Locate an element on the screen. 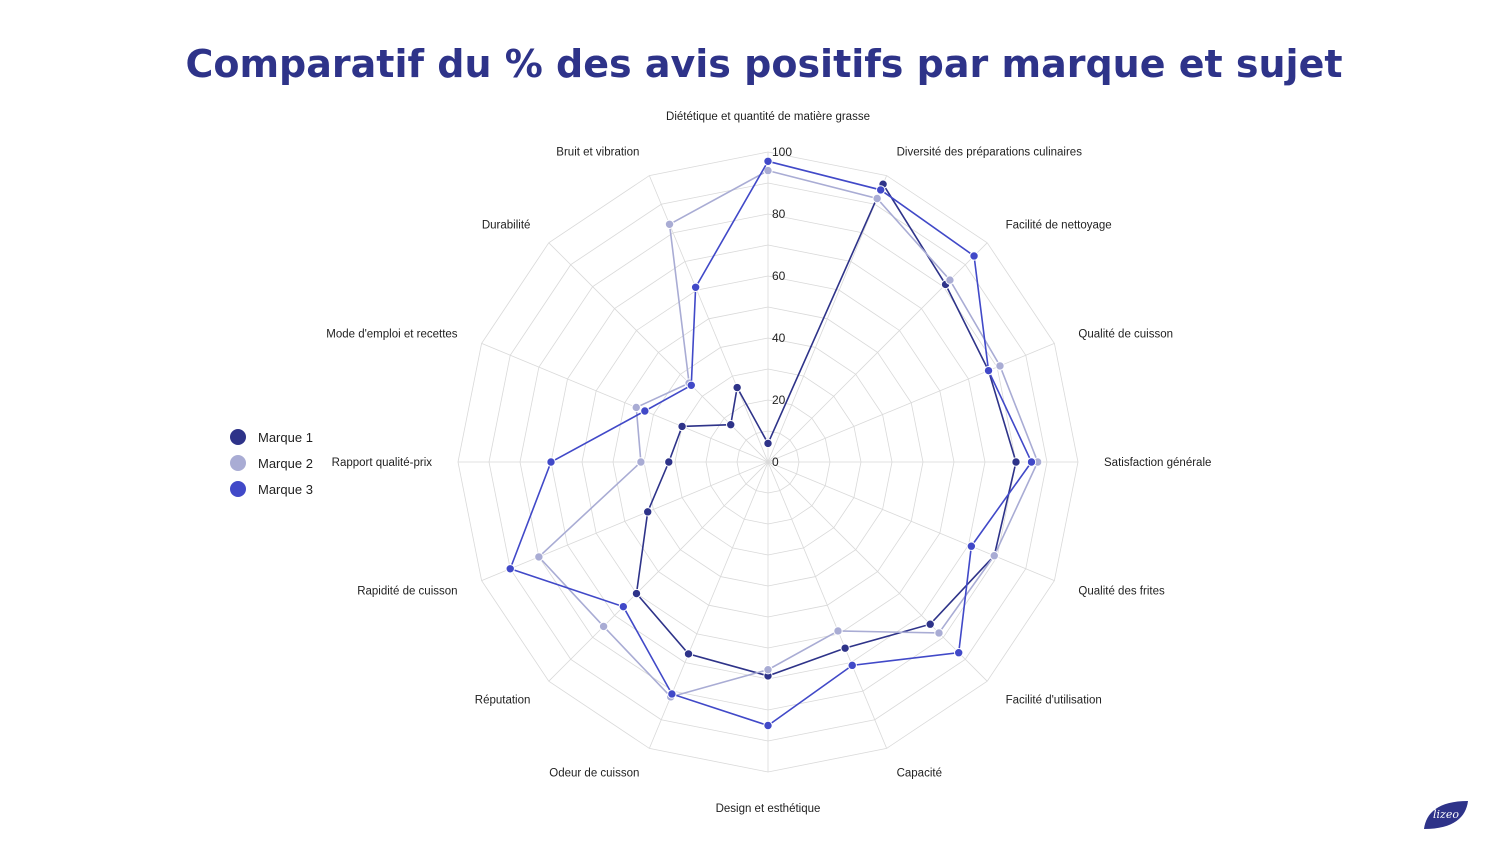  radial-tick-label: 100 is located at coordinates (782, 152).